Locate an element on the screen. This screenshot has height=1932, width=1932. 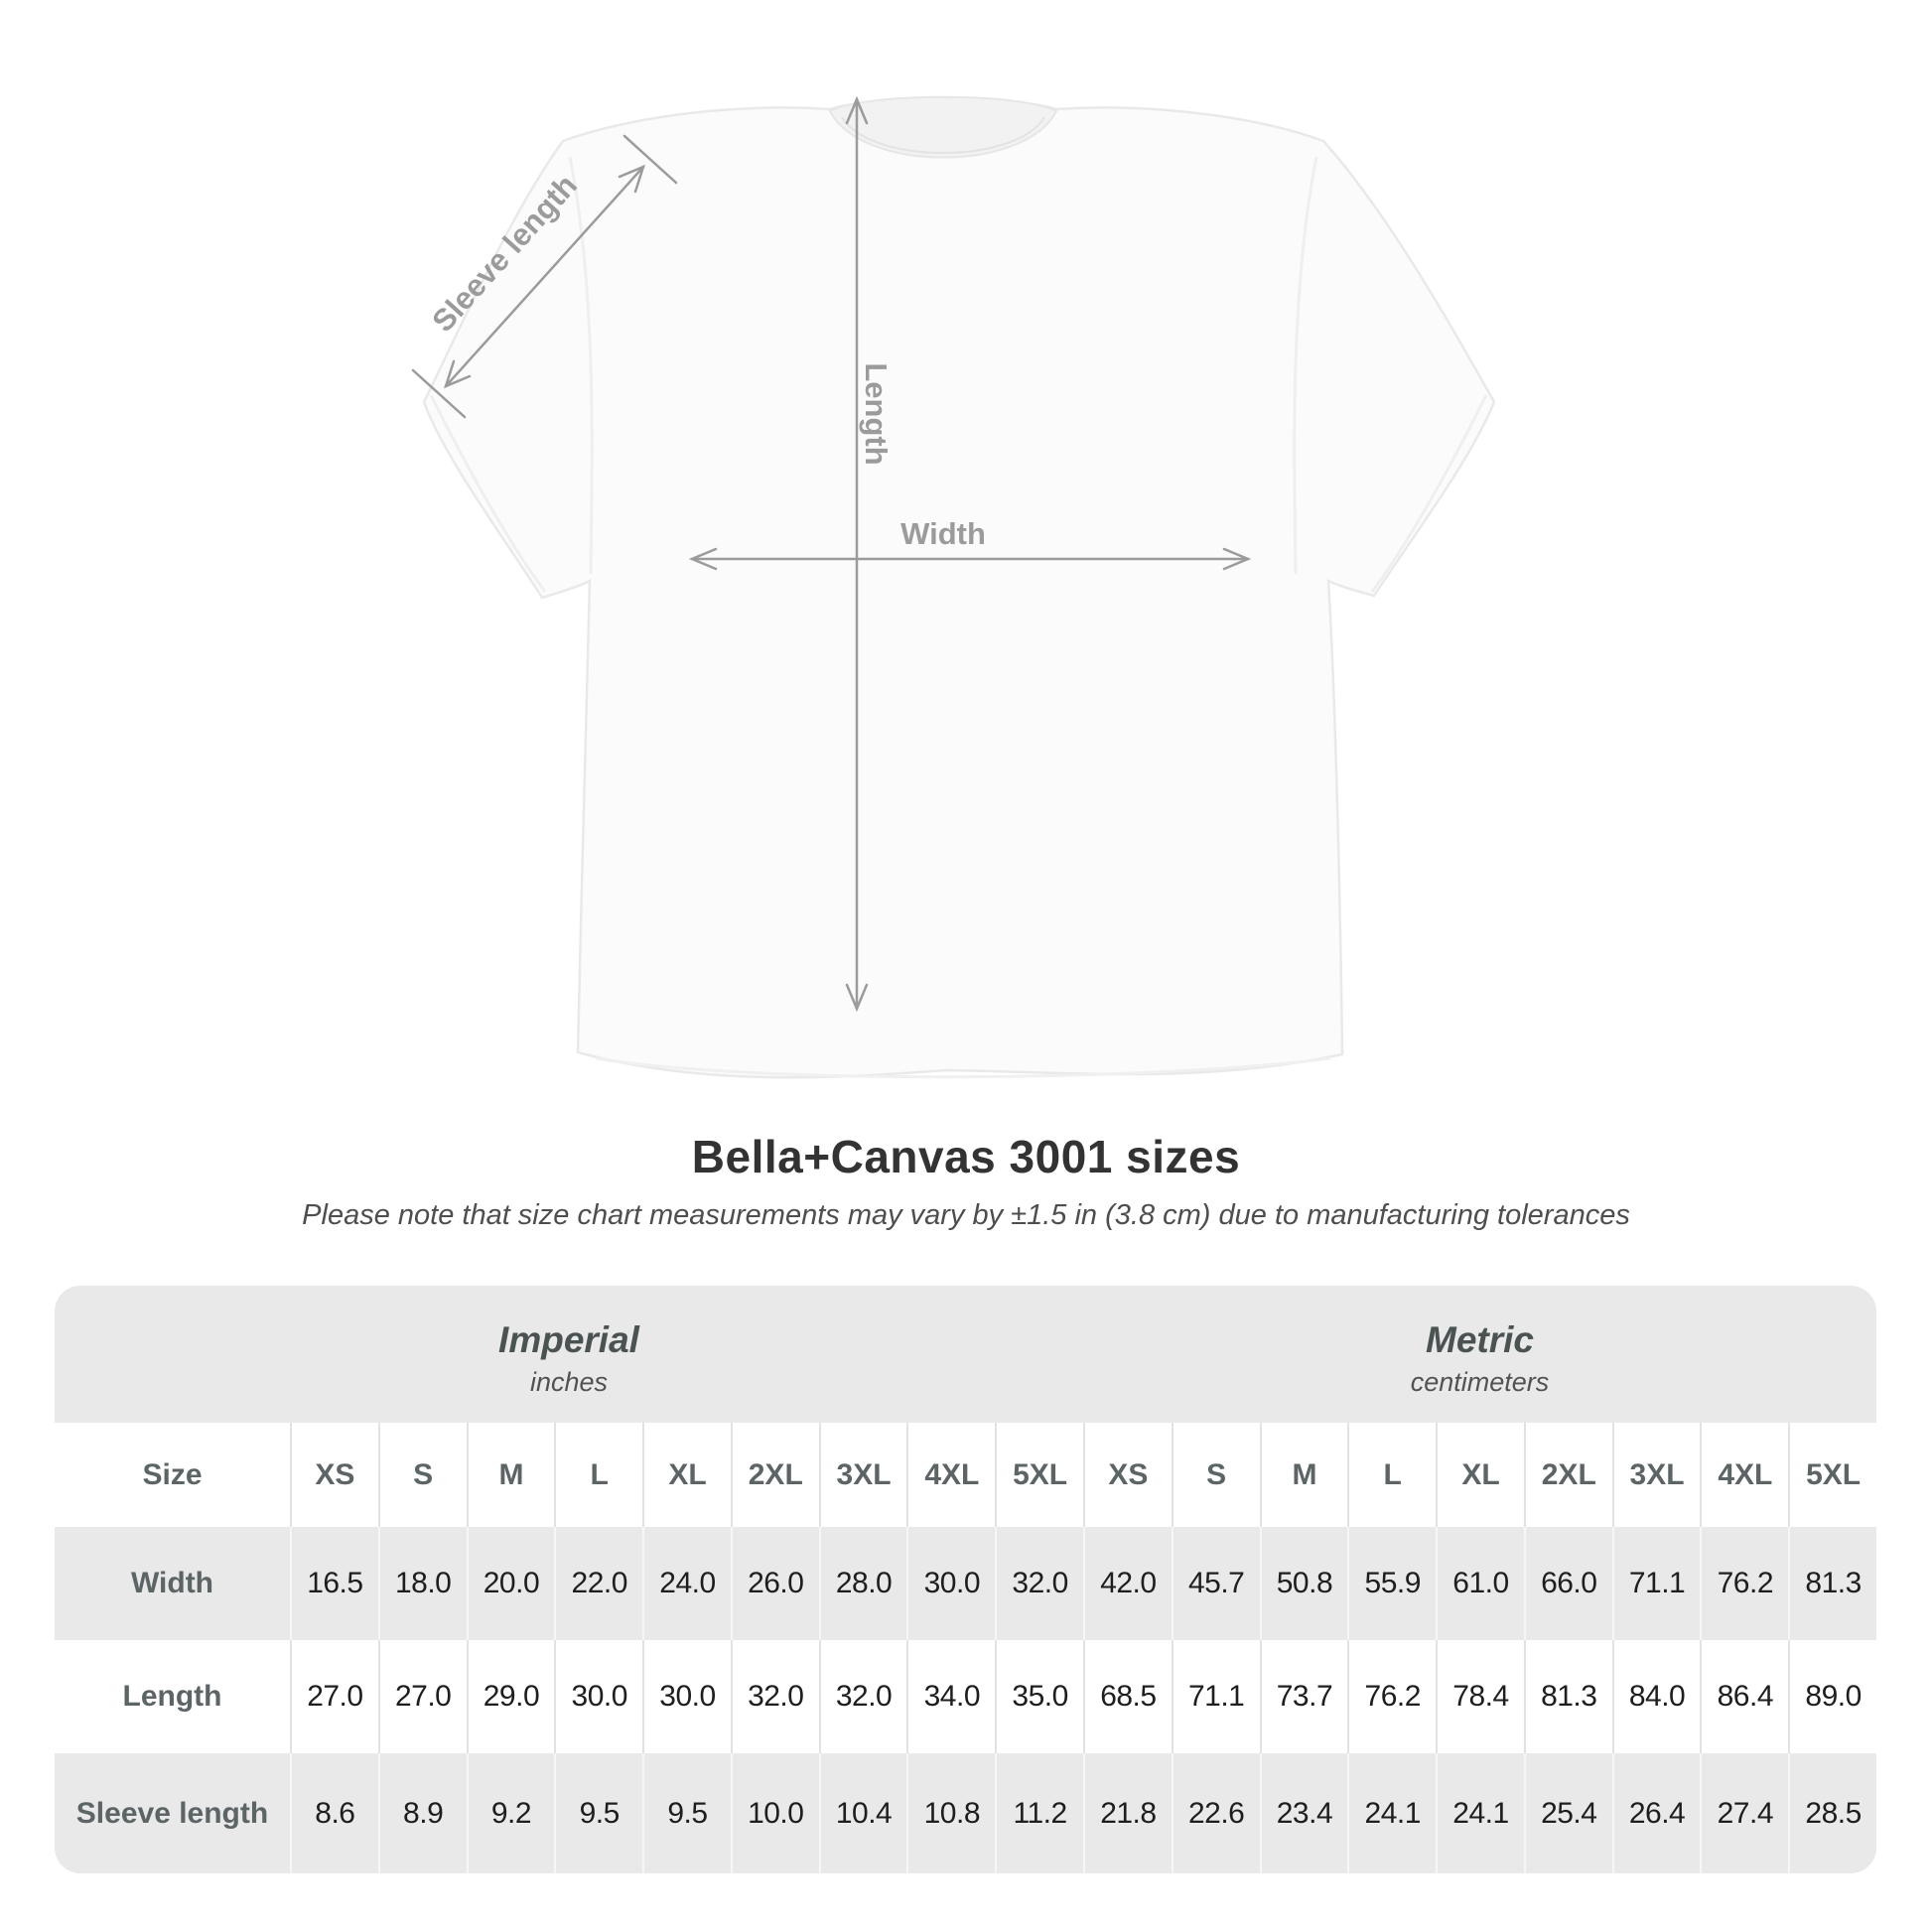
sleeve-metric-xl: 24.1 is located at coordinates (1480, 1813).